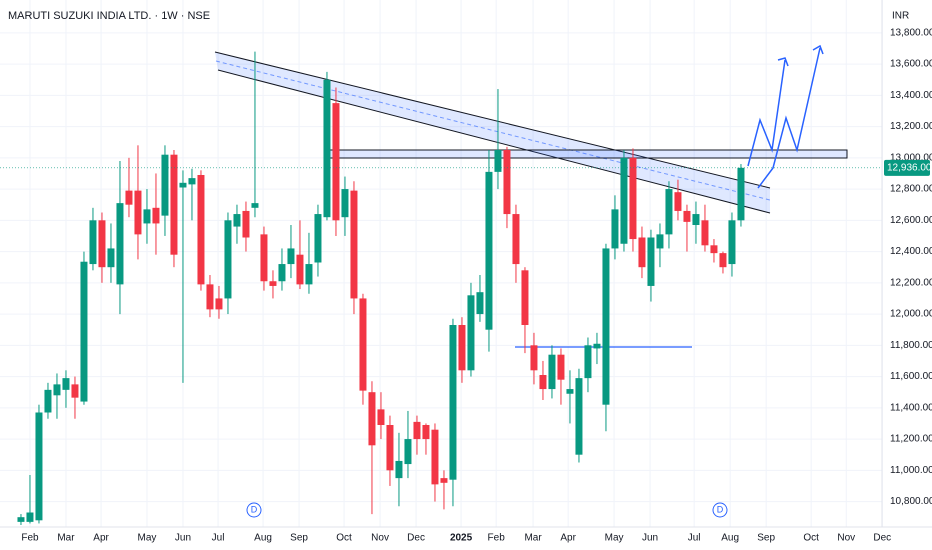 The image size is (932, 550). What do you see at coordinates (587, 154) in the screenshot?
I see `resistance-box` at bounding box center [587, 154].